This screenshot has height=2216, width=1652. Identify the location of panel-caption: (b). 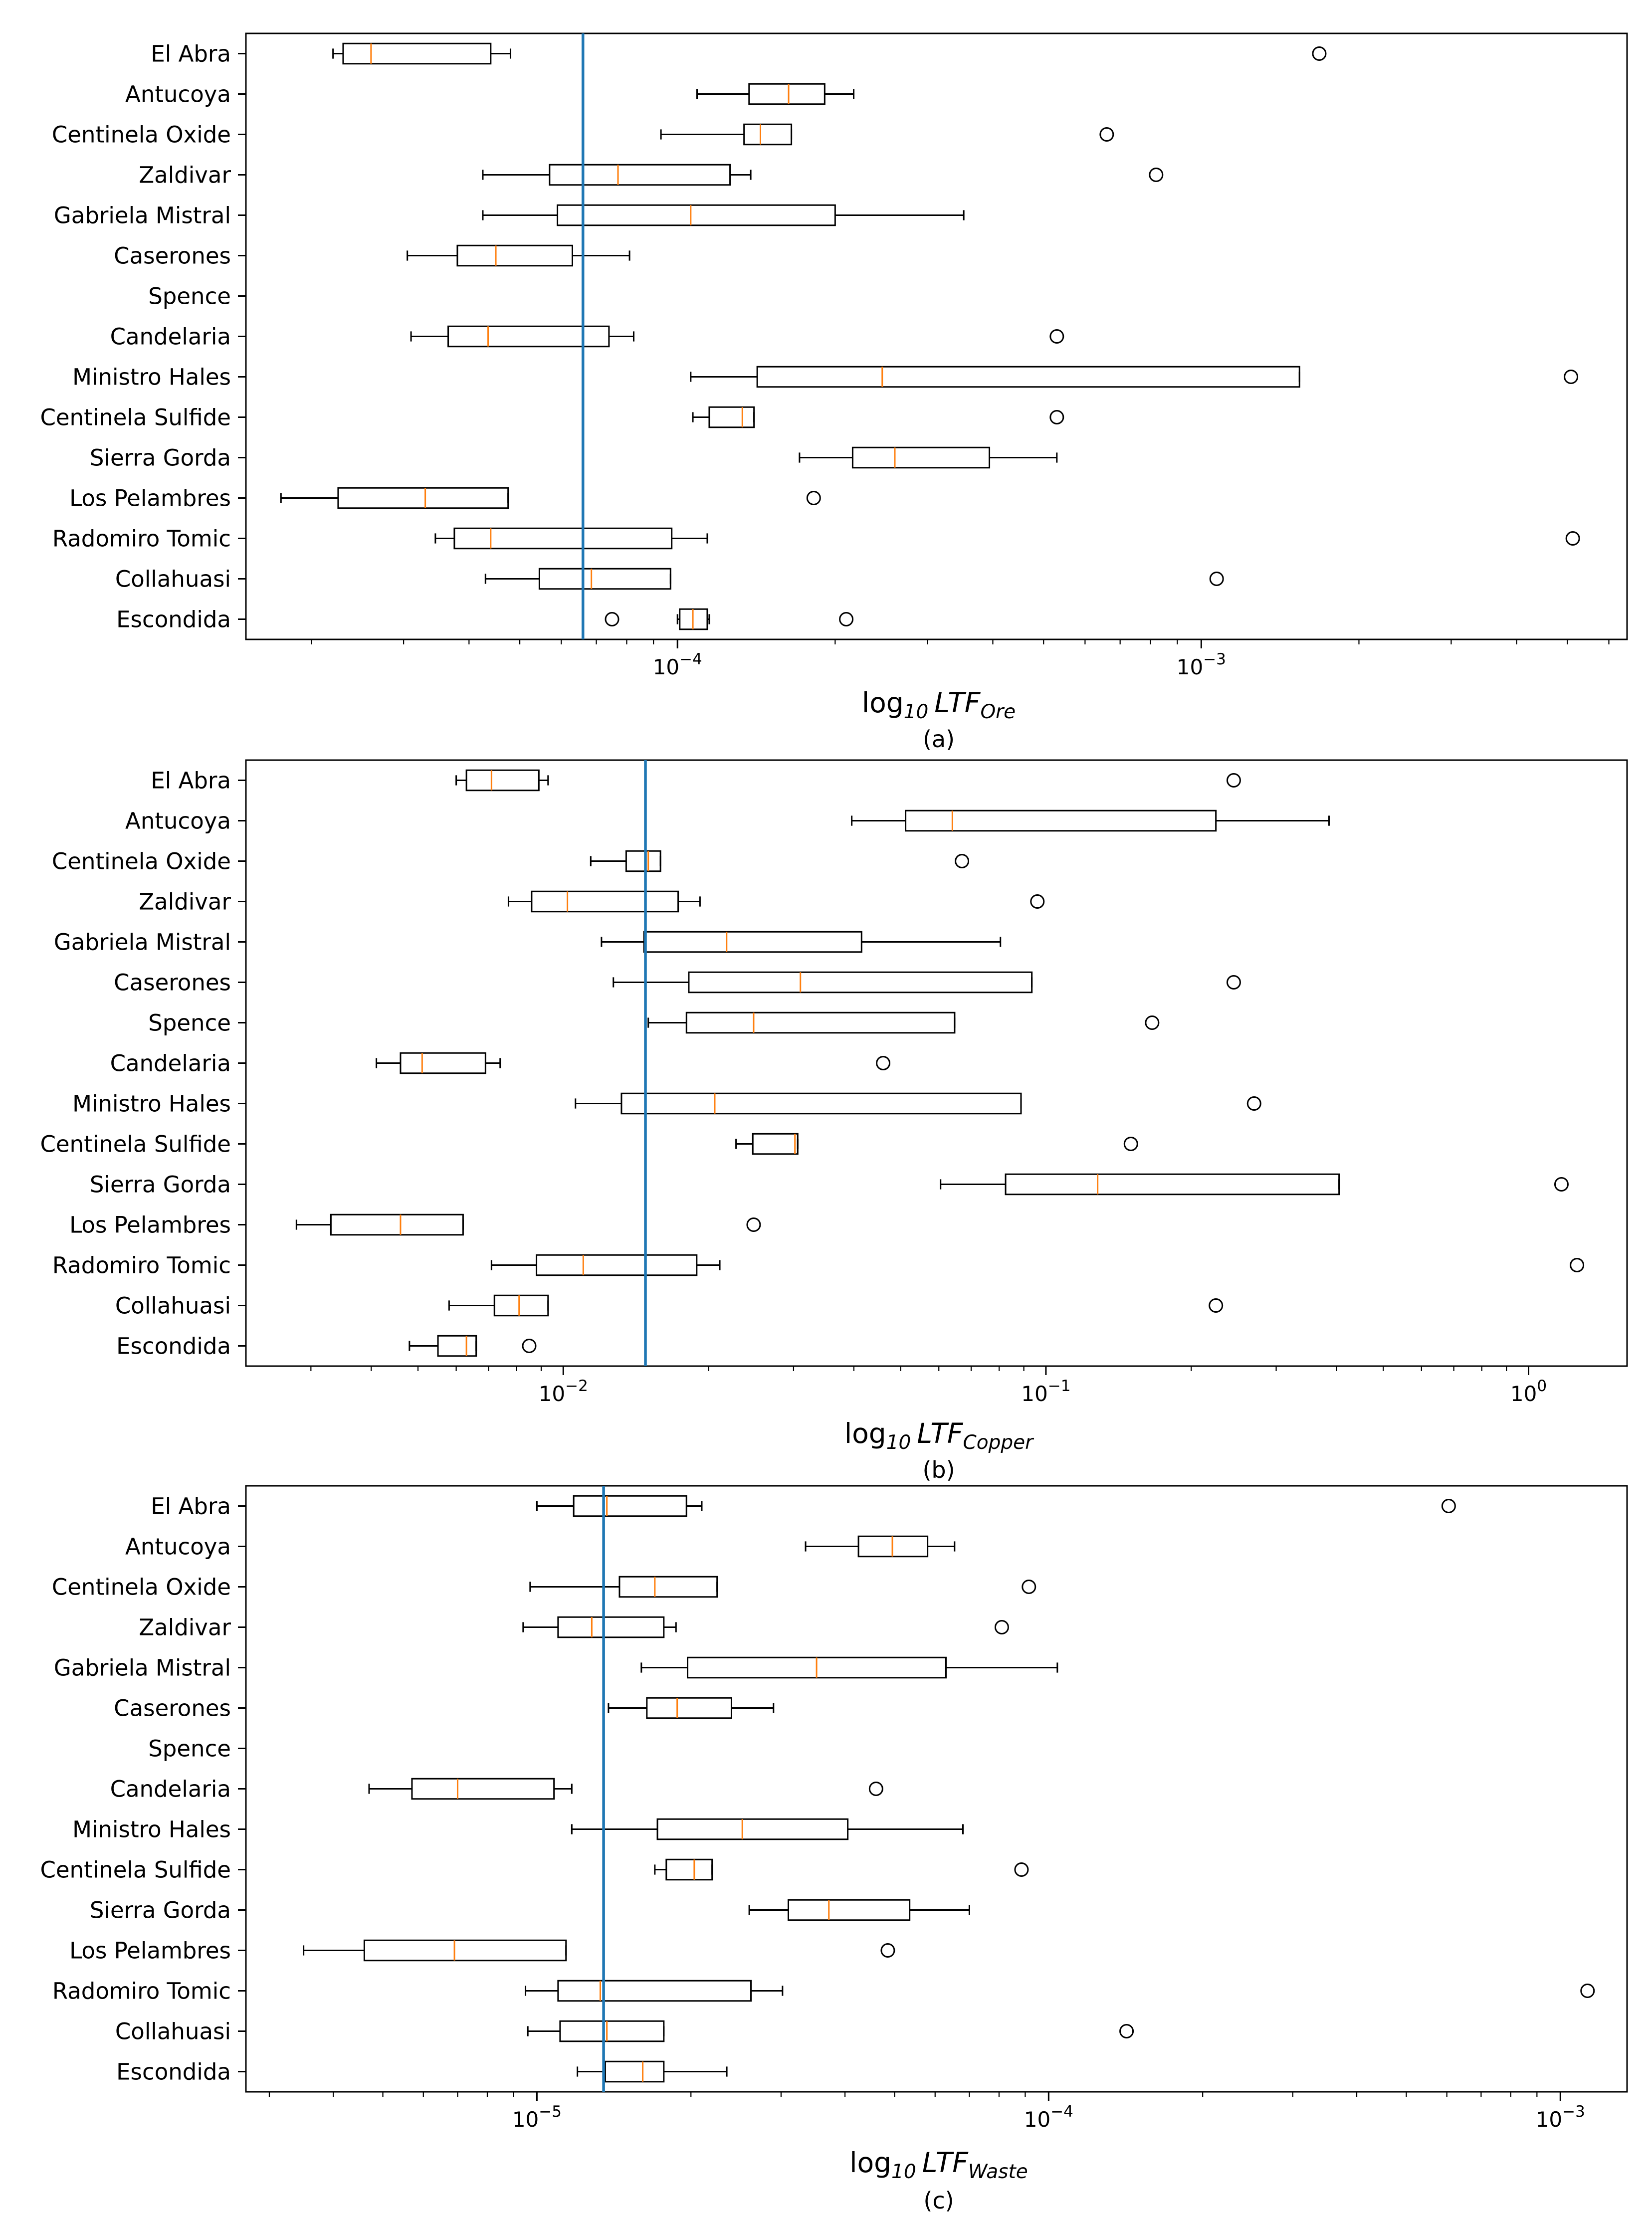
(938, 1469).